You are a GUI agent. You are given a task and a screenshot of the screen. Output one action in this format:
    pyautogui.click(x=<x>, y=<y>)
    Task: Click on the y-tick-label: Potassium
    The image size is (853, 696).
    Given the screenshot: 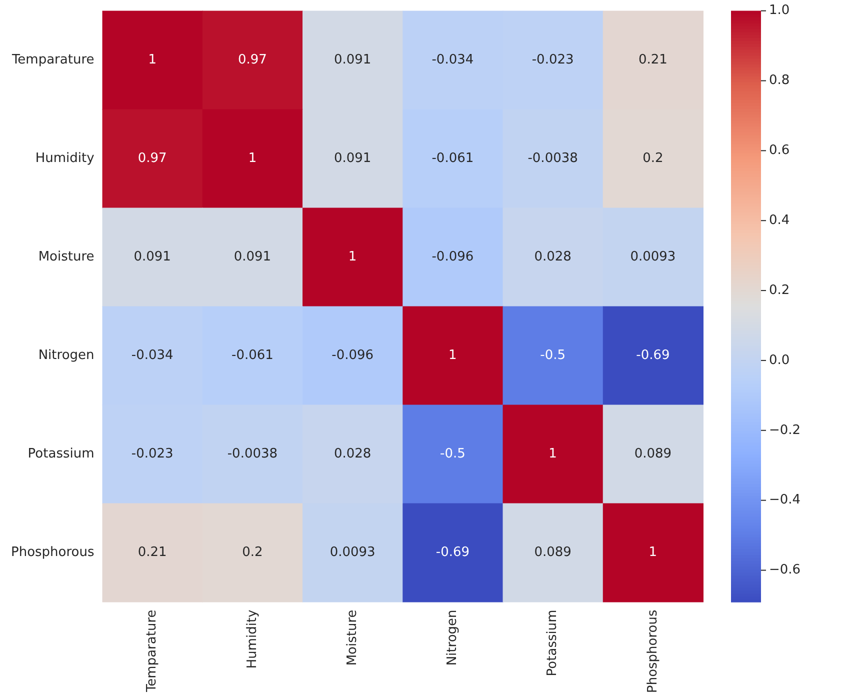 What is the action you would take?
    pyautogui.click(x=61, y=454)
    